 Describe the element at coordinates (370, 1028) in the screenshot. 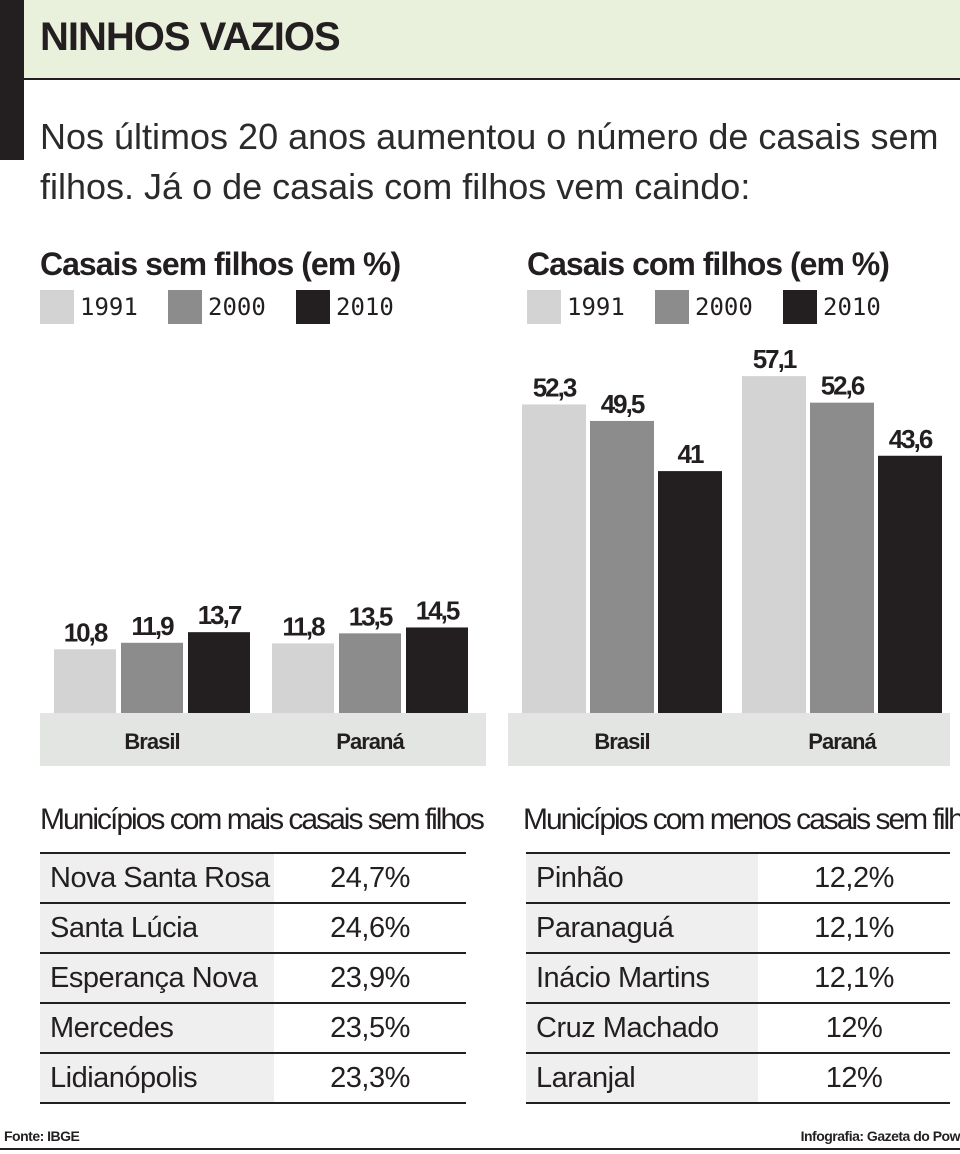

I see `municipio-percent: 23,5%` at that location.